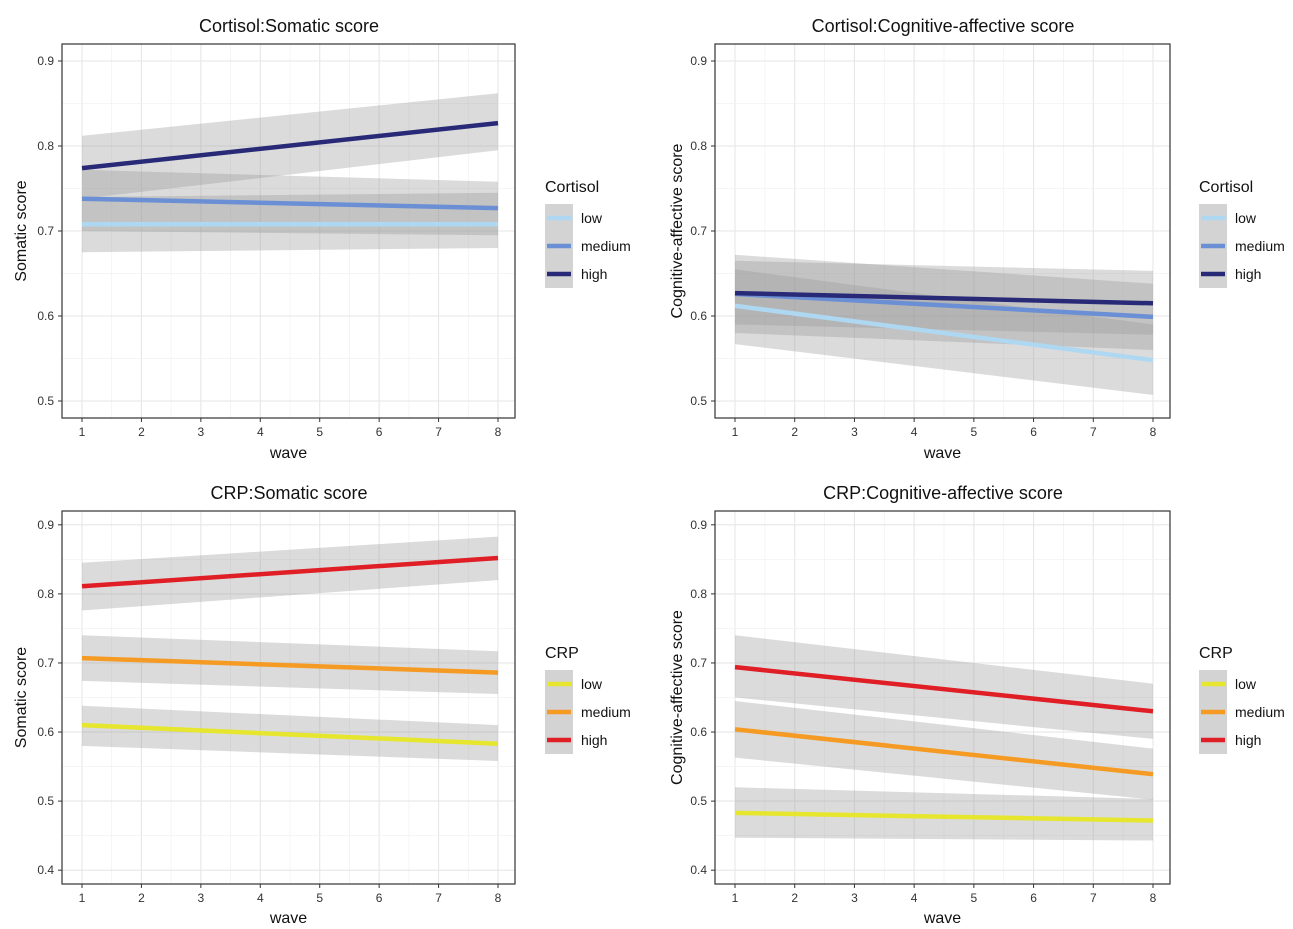  What do you see at coordinates (943, 26) in the screenshot?
I see `chart-title: Cortisol:Cognitive-affective score` at bounding box center [943, 26].